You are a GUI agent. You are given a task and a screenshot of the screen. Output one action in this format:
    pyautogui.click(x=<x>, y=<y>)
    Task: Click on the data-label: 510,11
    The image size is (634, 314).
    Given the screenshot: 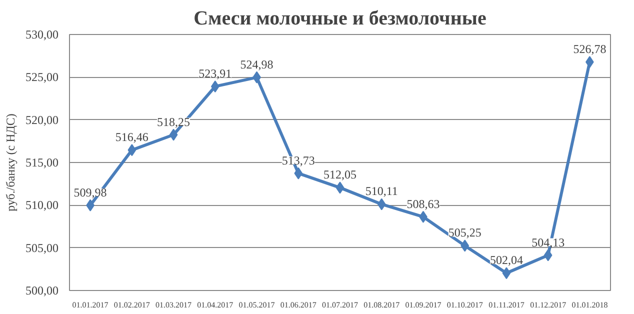 What is the action you would take?
    pyautogui.click(x=381, y=191)
    